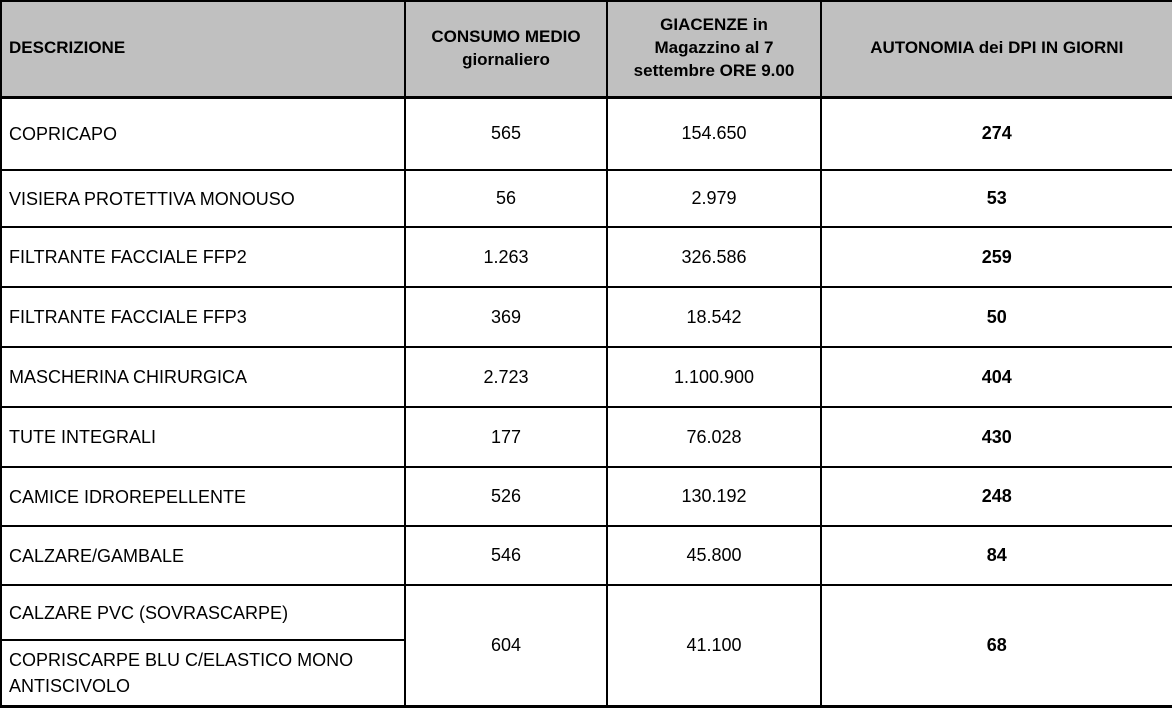 This screenshot has width=1172, height=708. Describe the element at coordinates (506, 36) in the screenshot. I see `column-header-consumo-line1: CONSUMO MEDIO` at that location.